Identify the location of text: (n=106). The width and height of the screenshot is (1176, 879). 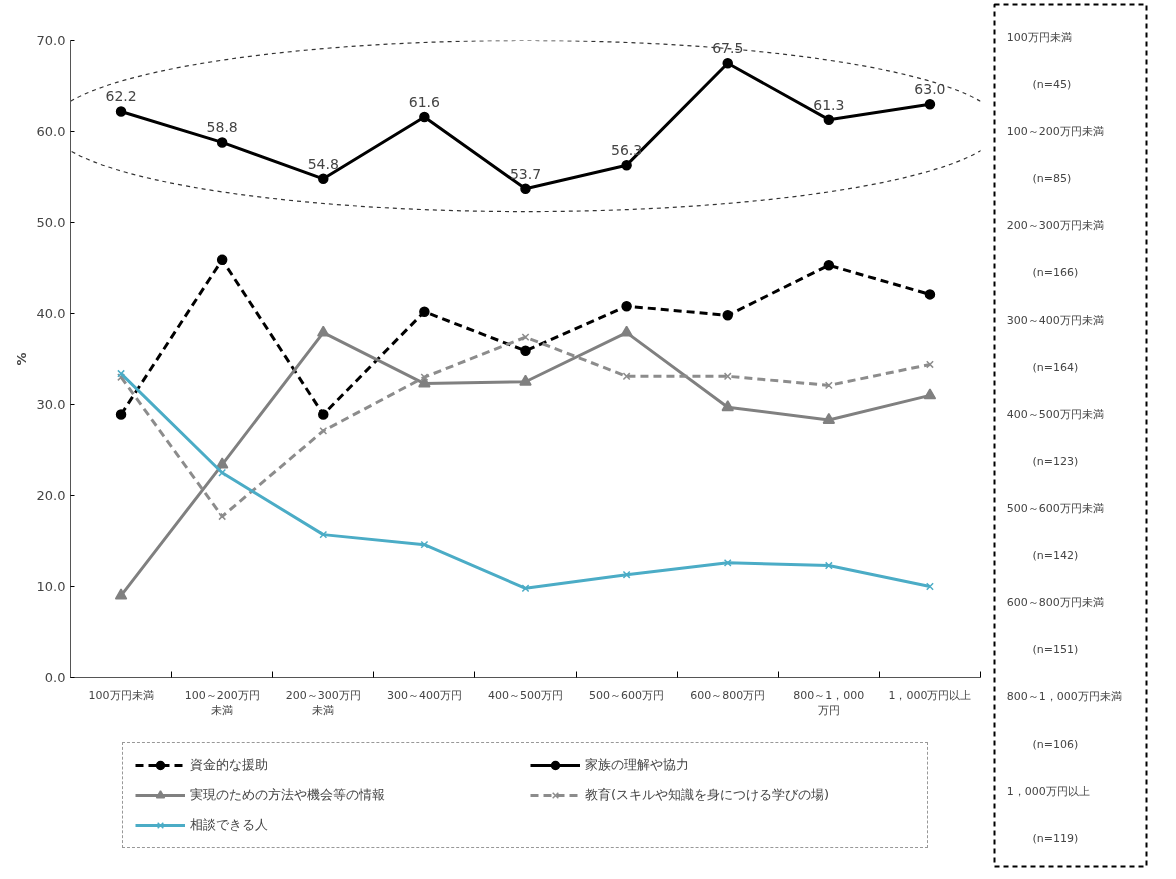
(1055, 744).